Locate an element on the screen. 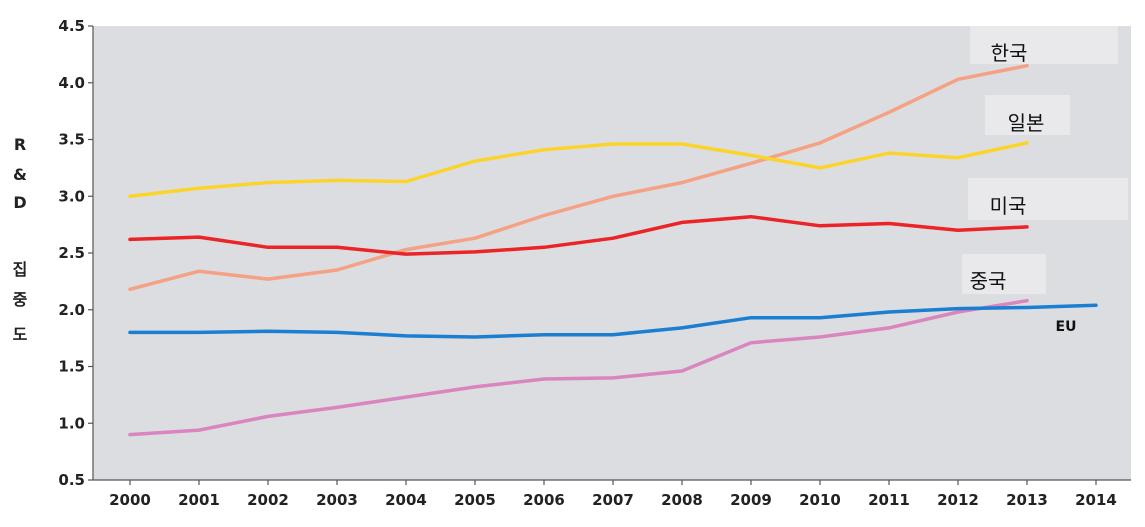 The height and width of the screenshot is (527, 1145). y-tick-label: 3.0 is located at coordinates (71, 196).